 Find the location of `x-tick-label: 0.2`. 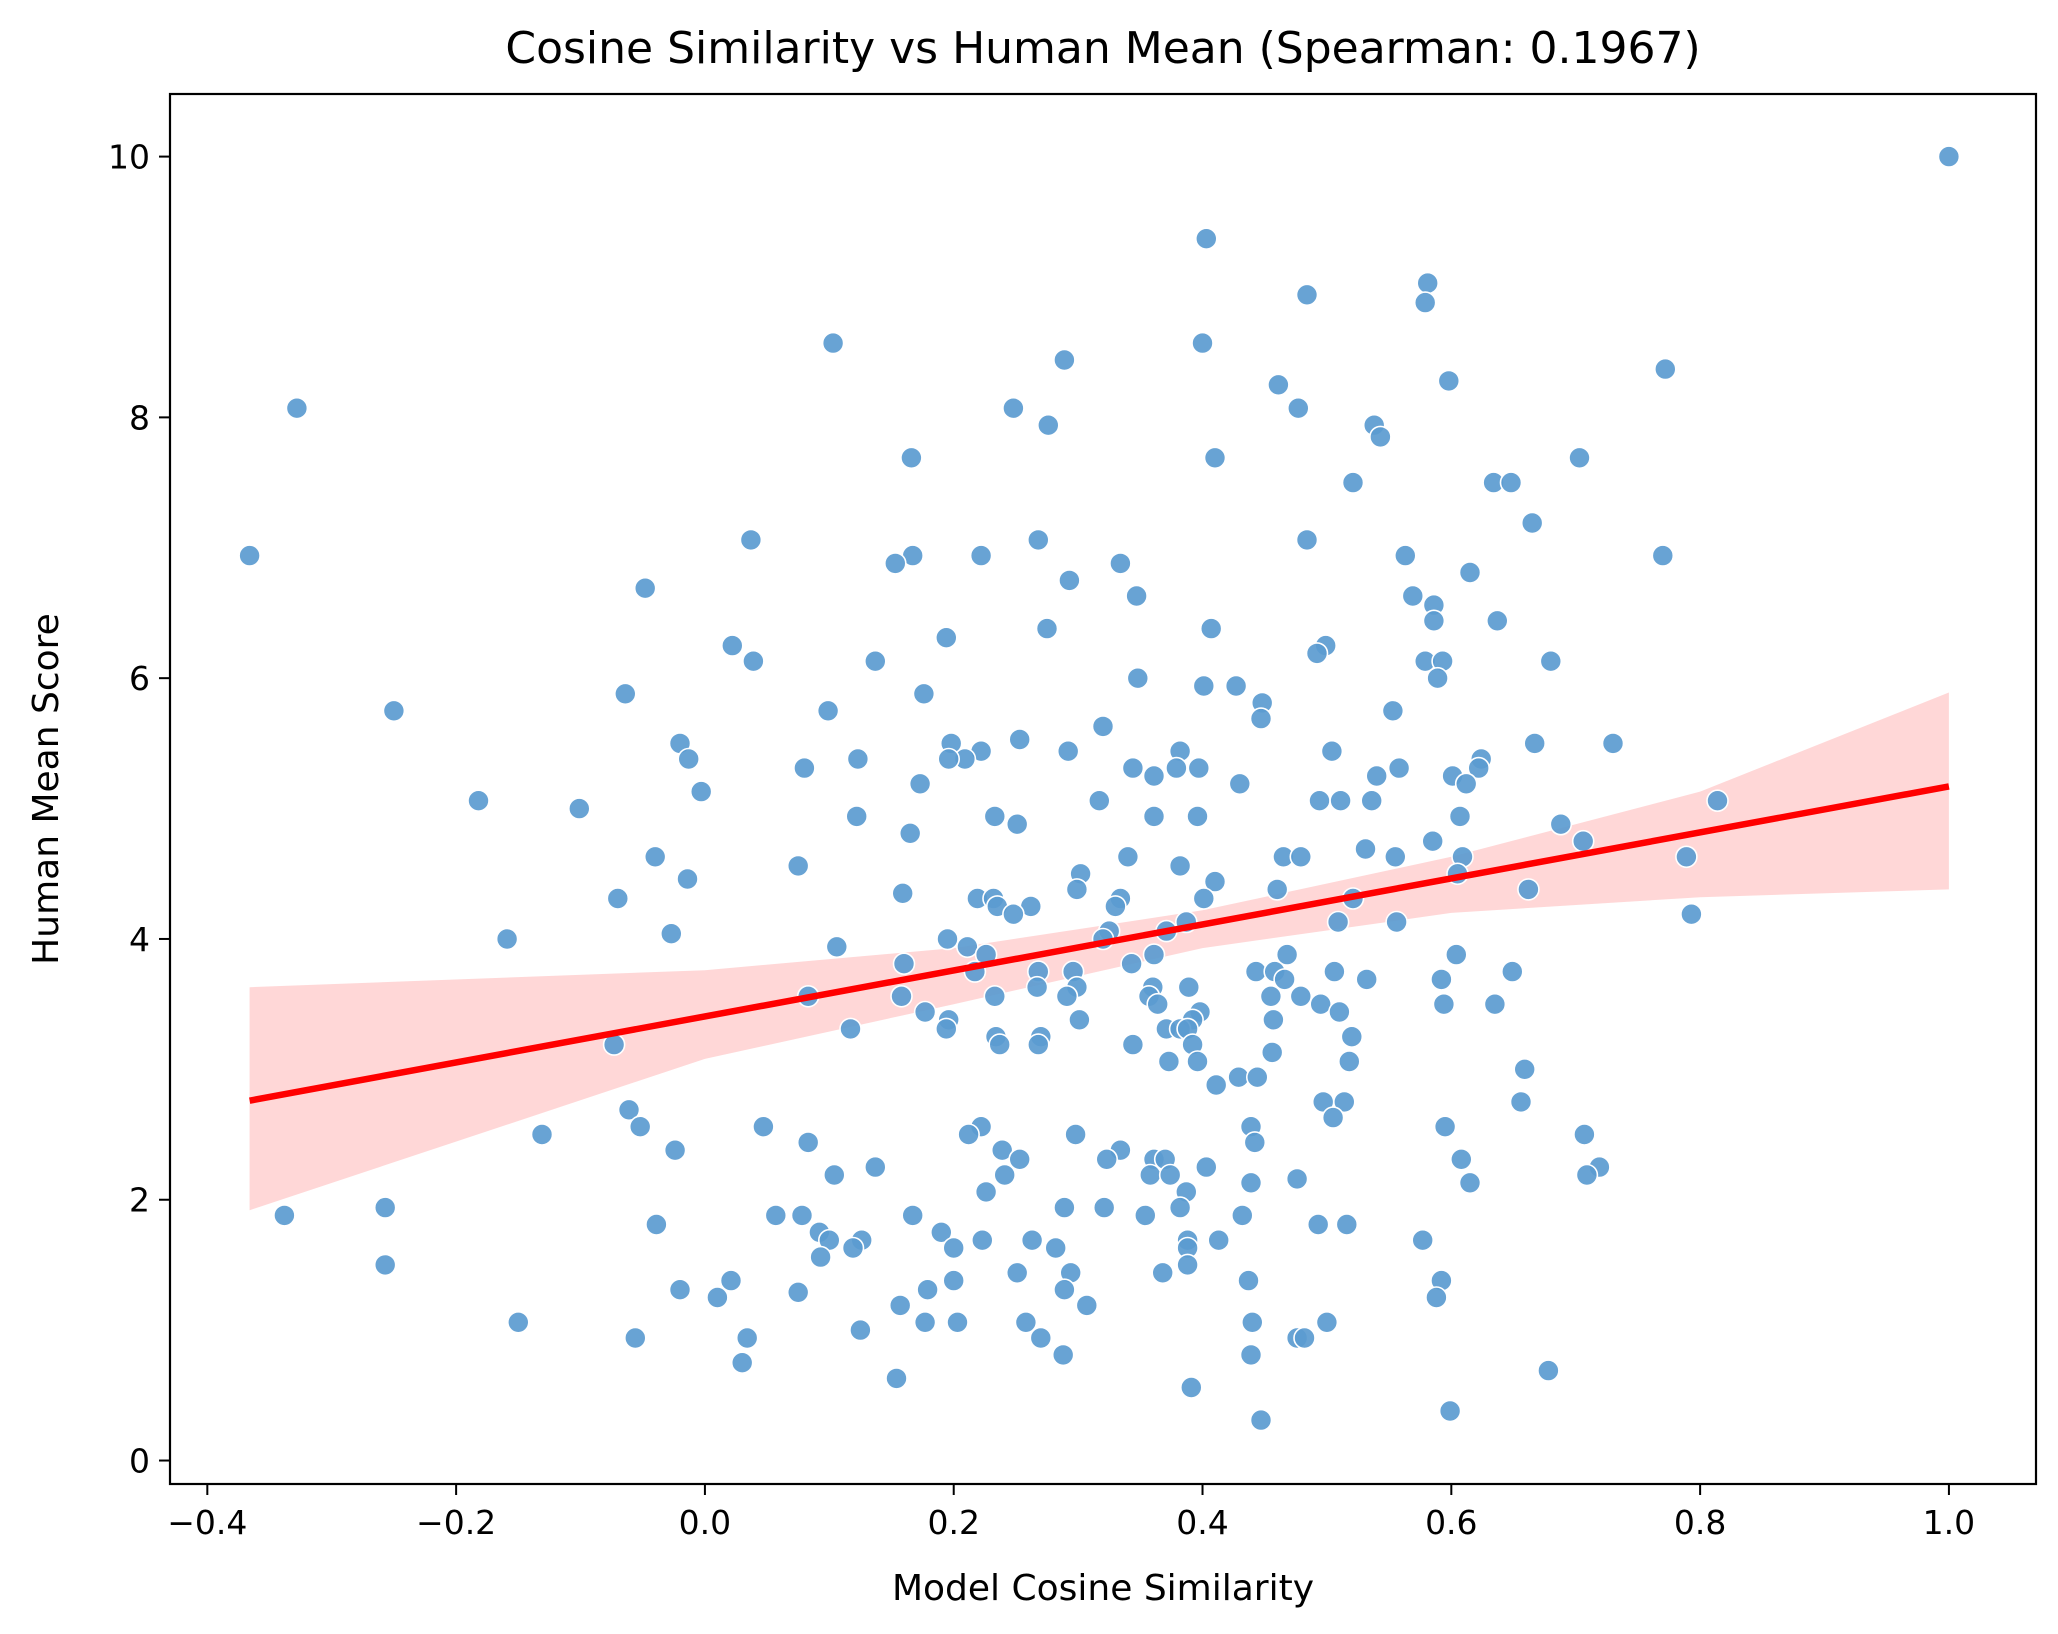

x-tick-label: 0.2 is located at coordinates (953, 1522).